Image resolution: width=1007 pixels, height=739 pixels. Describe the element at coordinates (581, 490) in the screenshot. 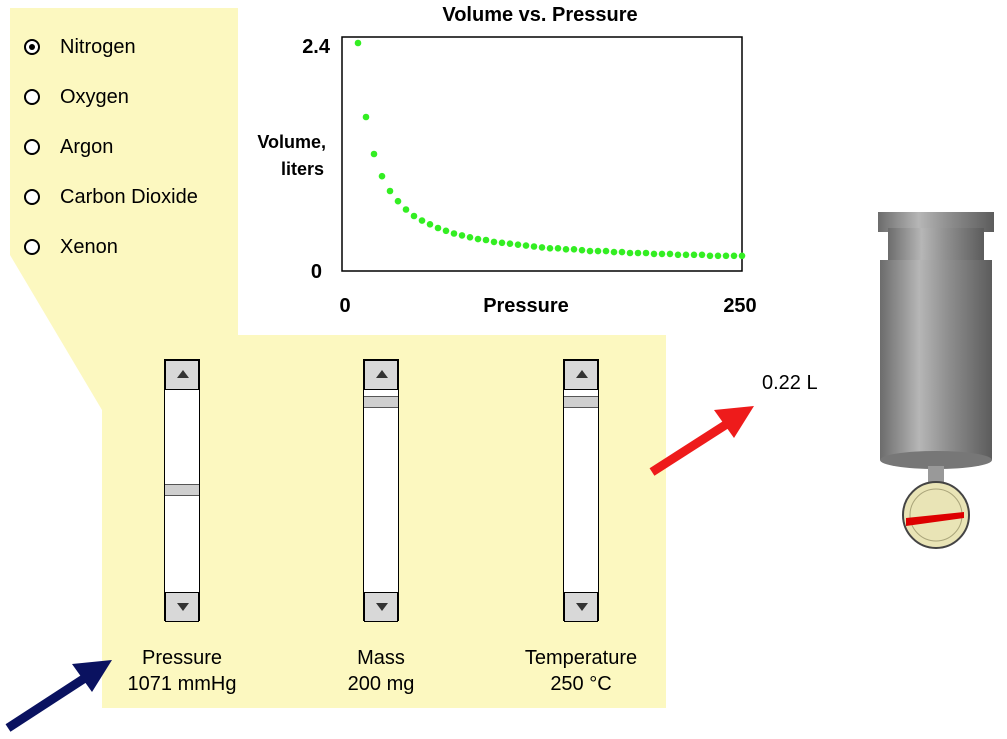

I see `temperature-slider` at that location.